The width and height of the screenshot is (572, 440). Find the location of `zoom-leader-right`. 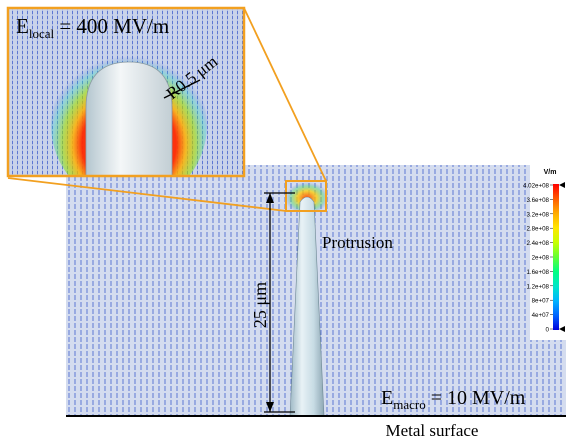

zoom-leader-right is located at coordinates (285, 94).